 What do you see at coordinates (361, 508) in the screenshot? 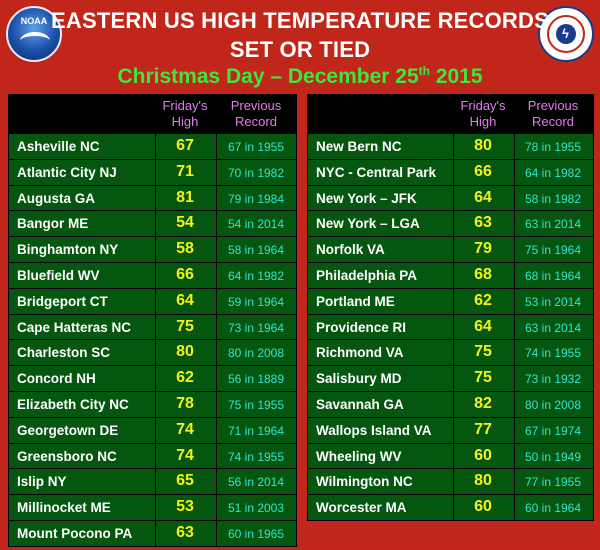
I see `city-name: Worcester MA` at bounding box center [361, 508].